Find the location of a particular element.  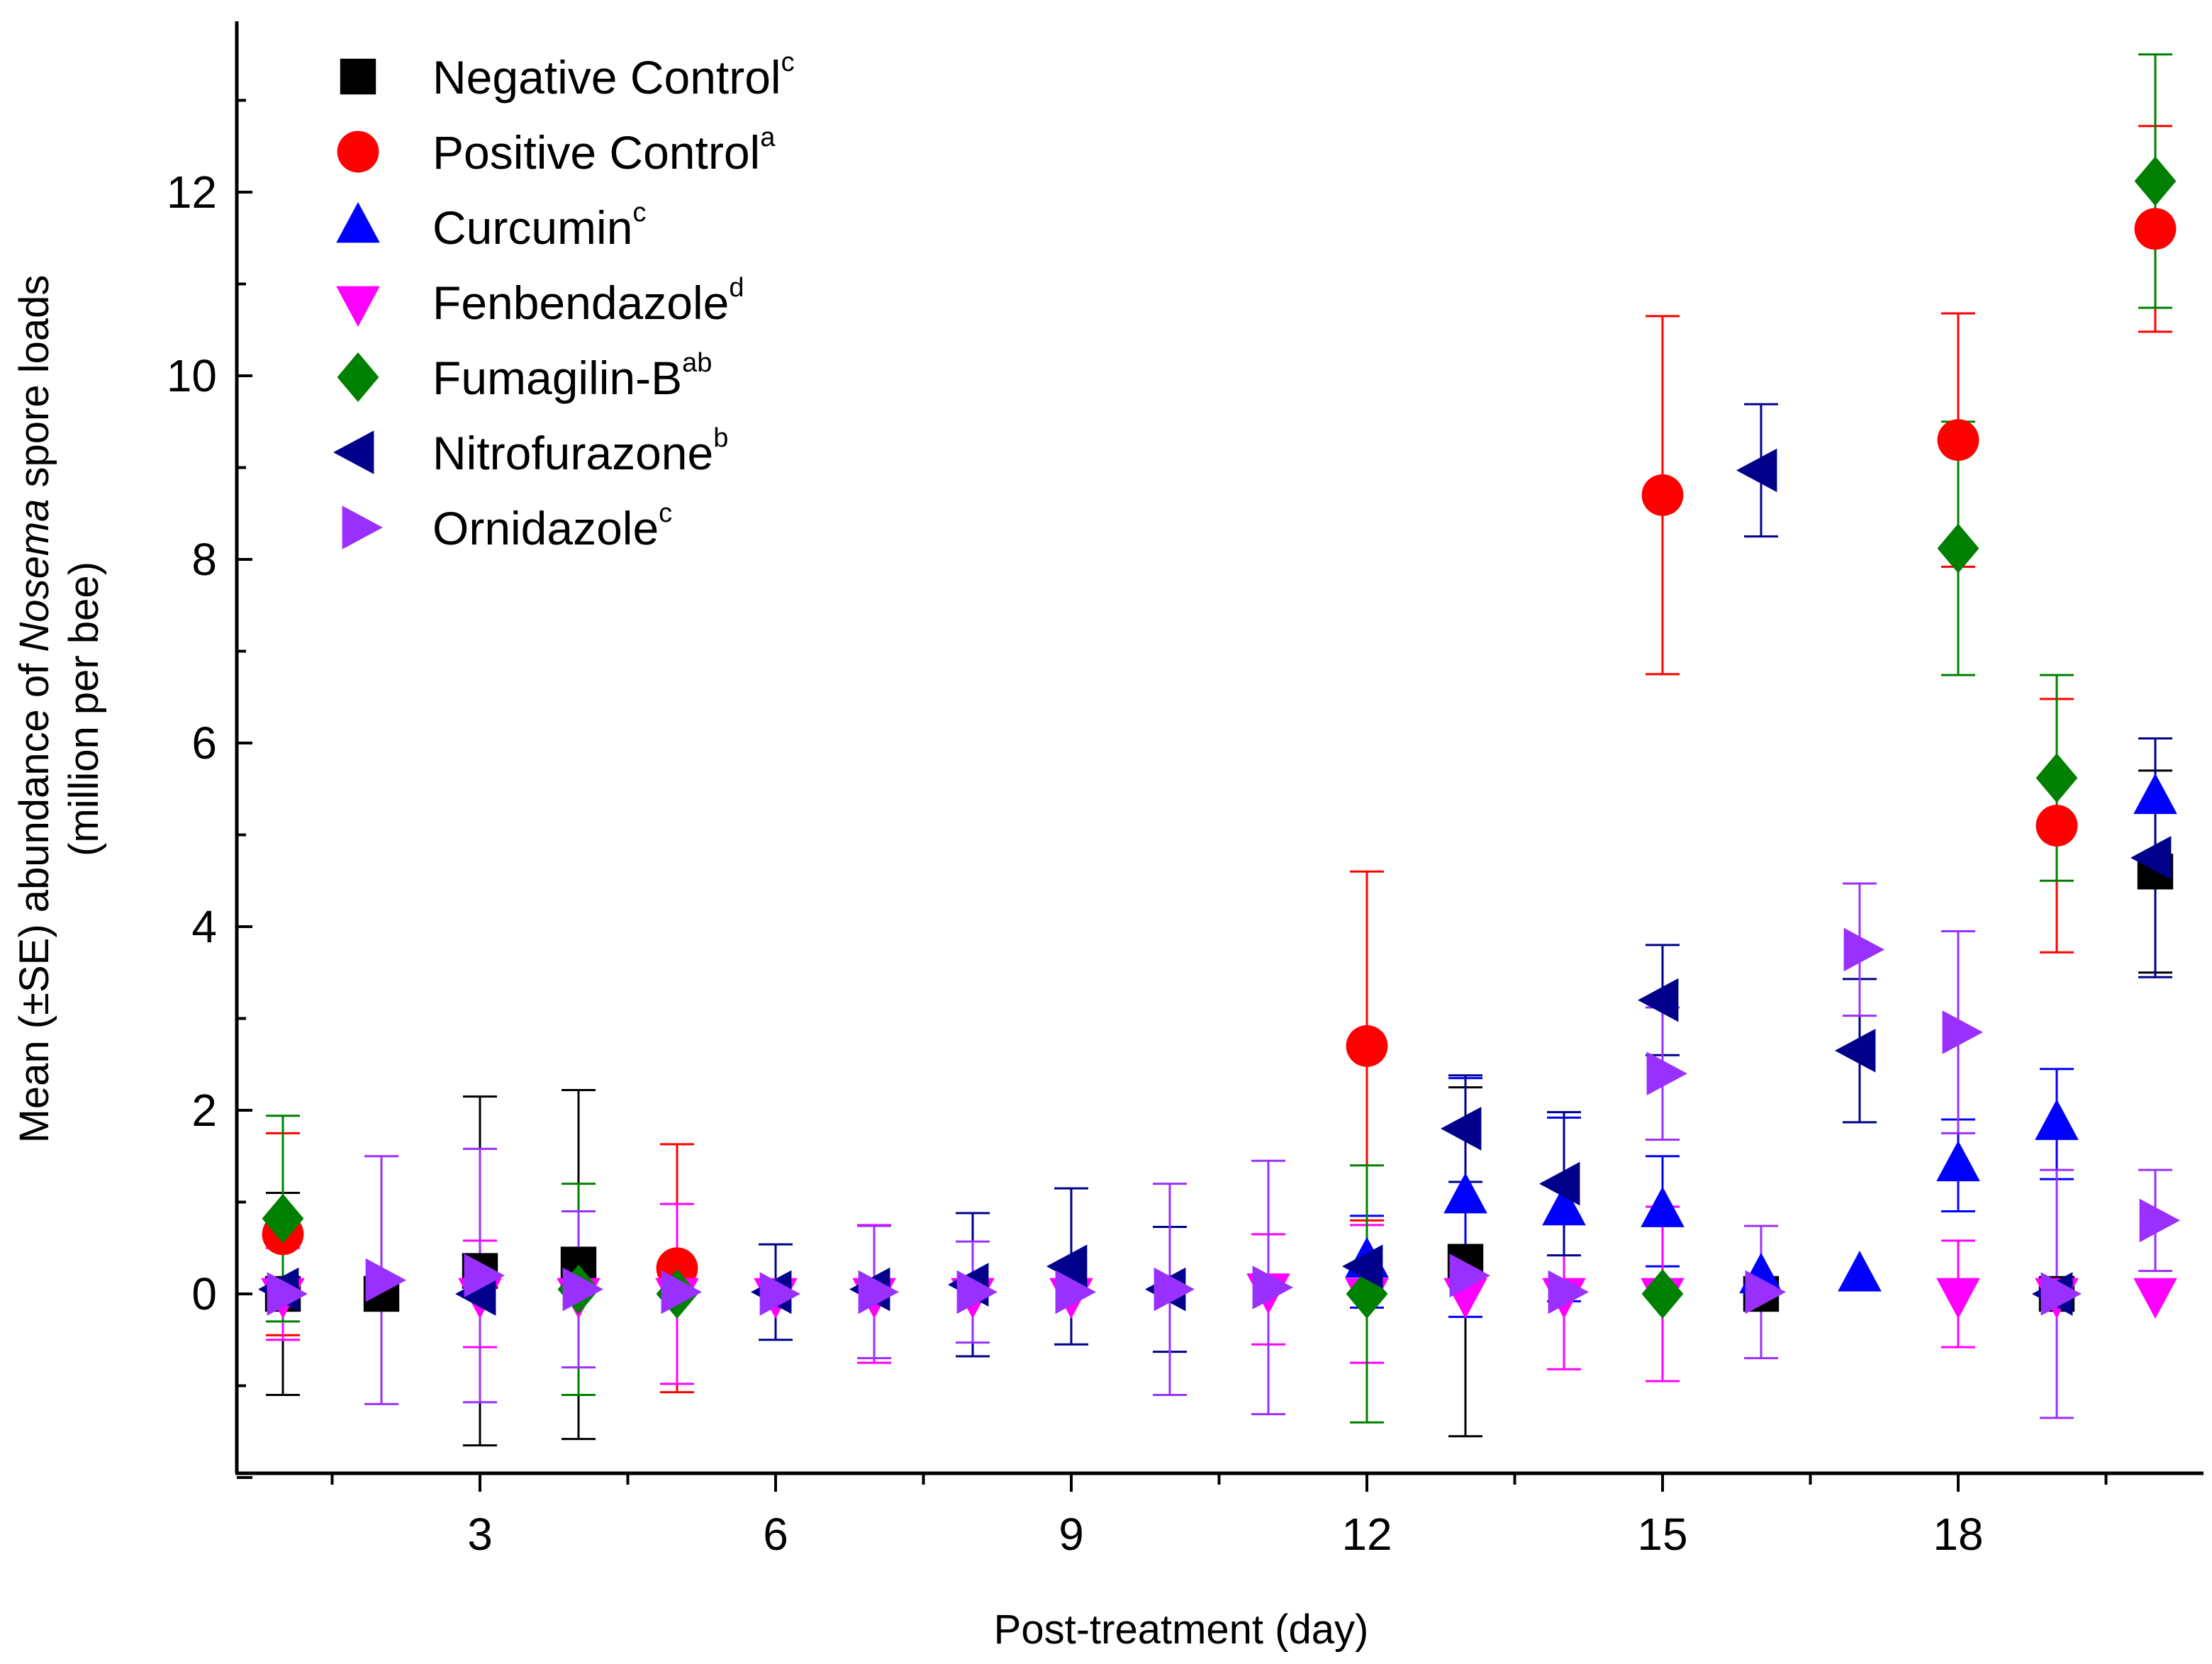

legend-item-negative-control: Negative Controlc is located at coordinates (568, 76).